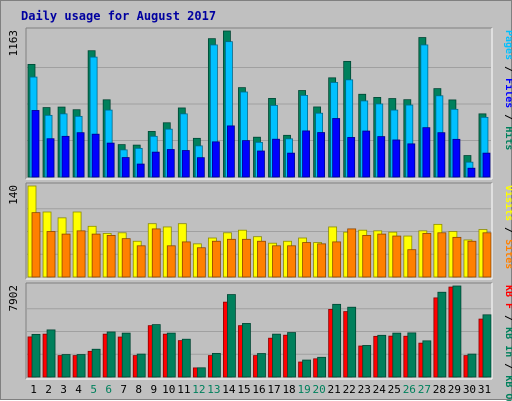 The width and height of the screenshot is (512, 401). I want to click on legend-part: KB In, so click(507, 342).